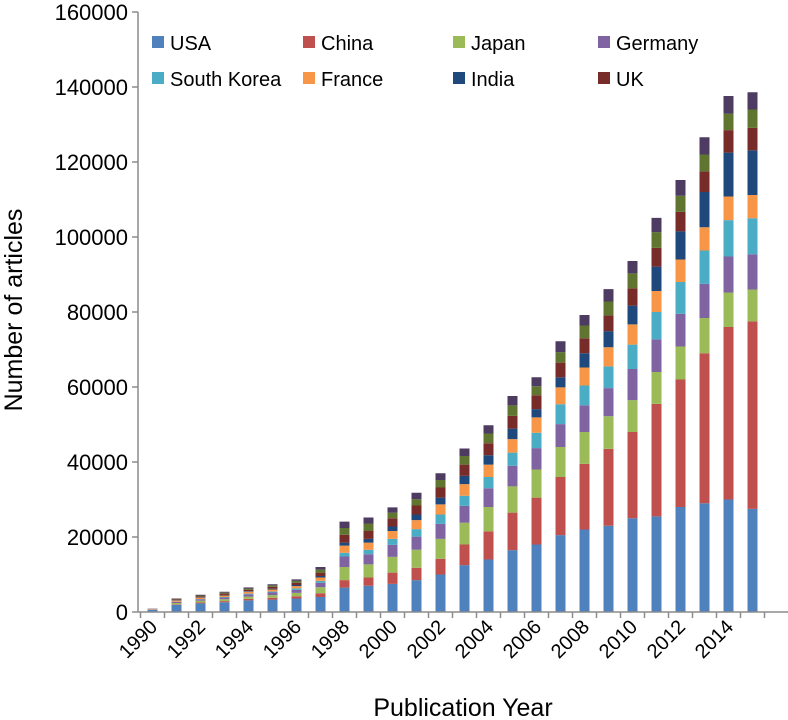 This screenshot has width=788, height=720. What do you see at coordinates (282, 639) in the screenshot?
I see `x-tick-label: 1996` at bounding box center [282, 639].